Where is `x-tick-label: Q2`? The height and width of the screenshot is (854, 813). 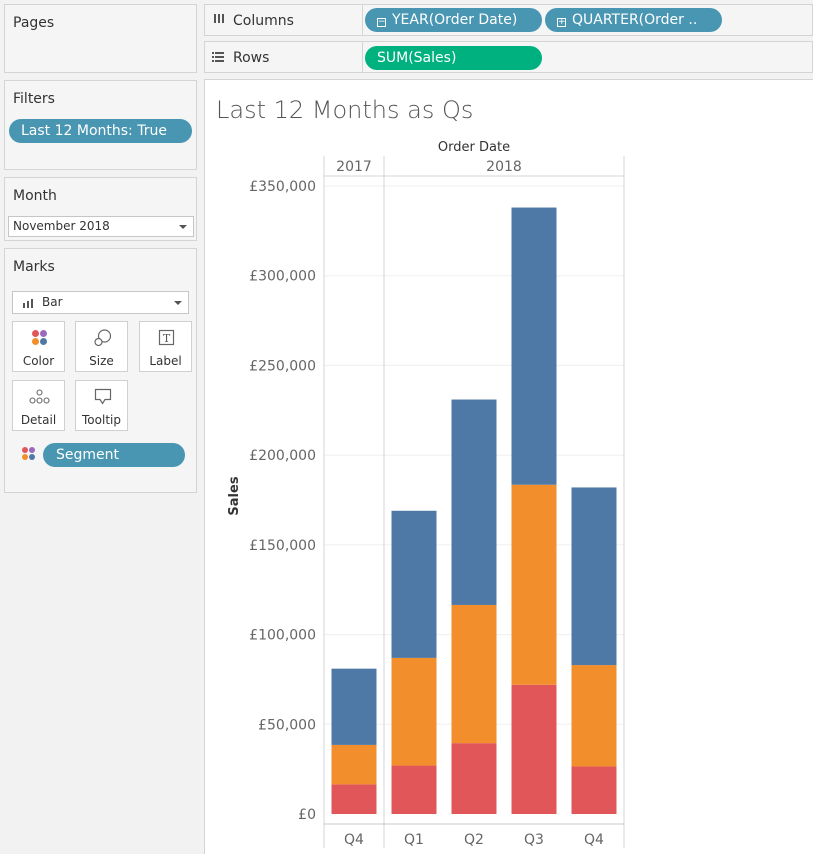 x-tick-label: Q2 is located at coordinates (474, 840).